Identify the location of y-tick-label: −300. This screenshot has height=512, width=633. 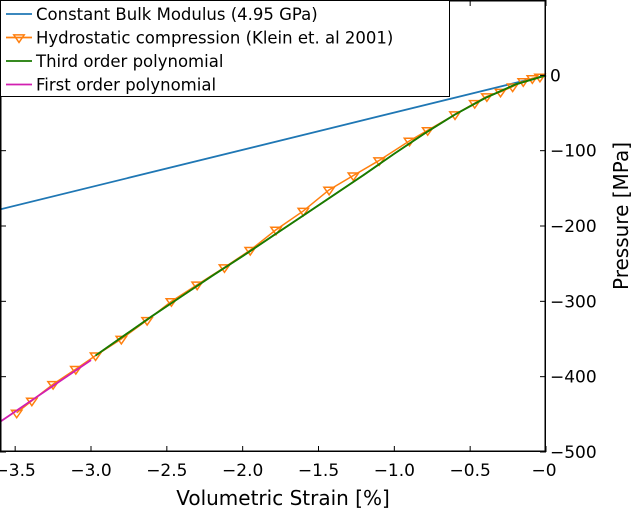
(573, 302).